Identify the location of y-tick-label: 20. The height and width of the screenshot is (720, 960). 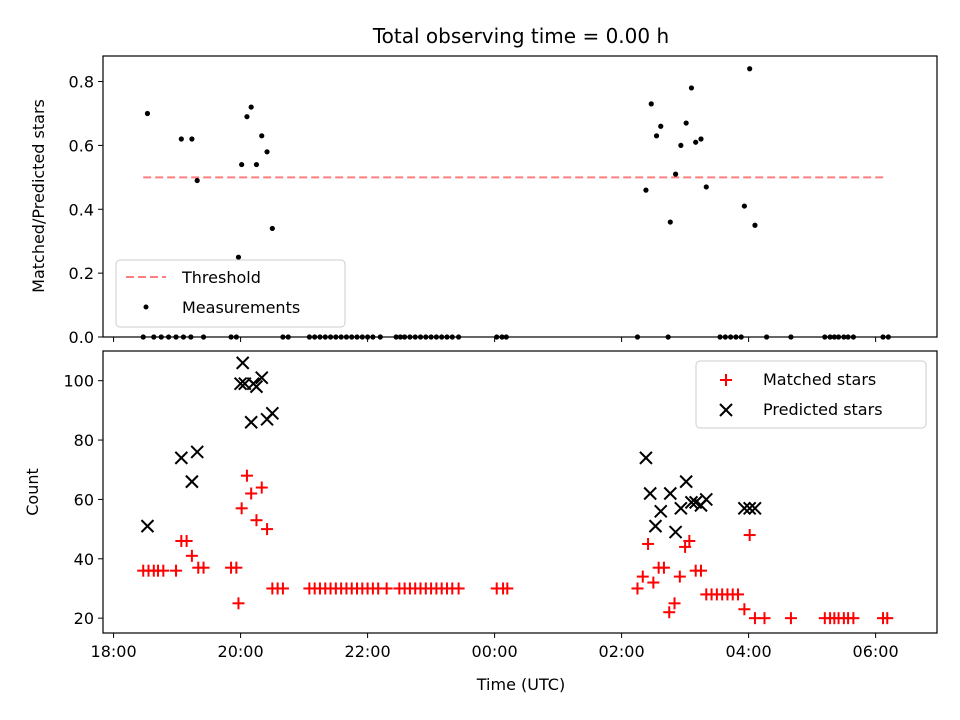
(84, 618).